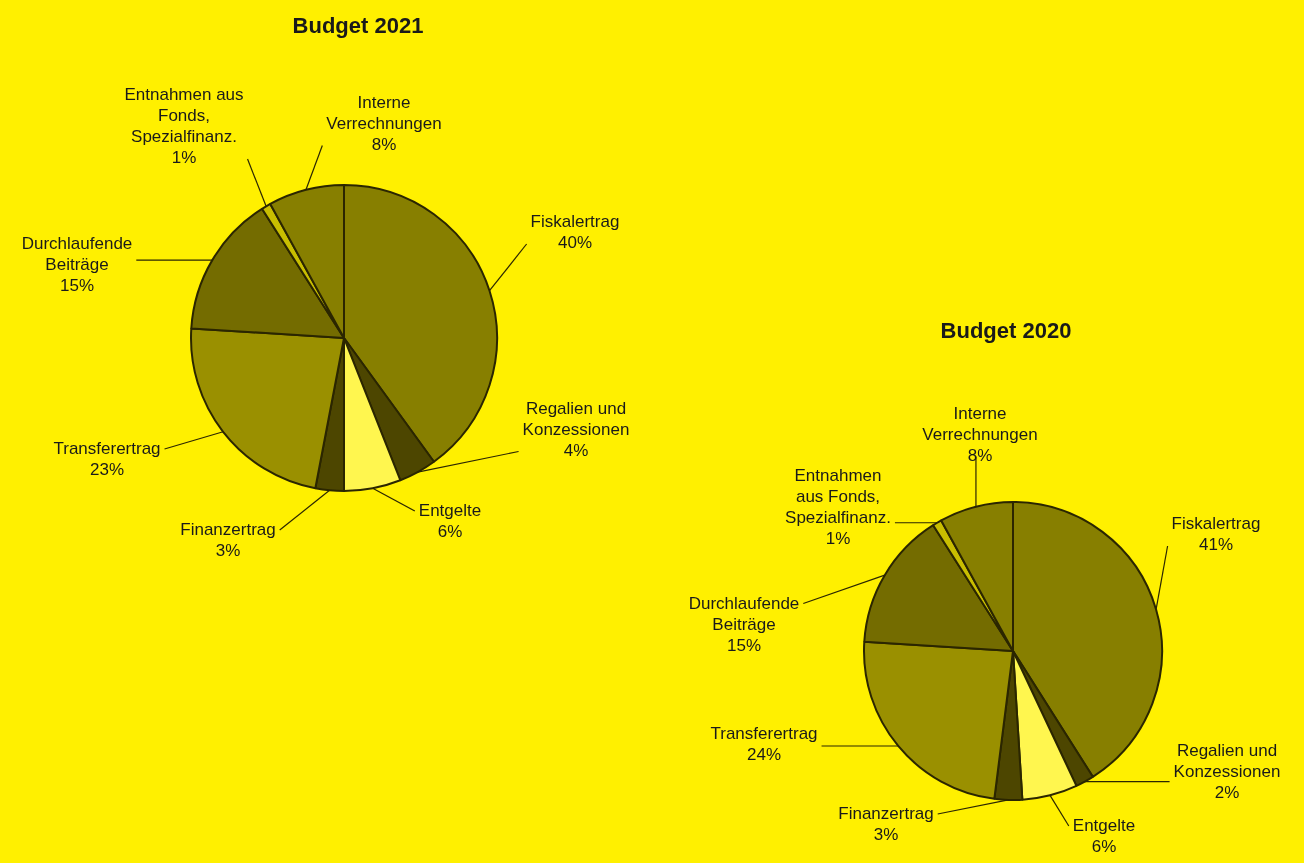  I want to click on chart-title: Budget 2021, so click(358, 26).